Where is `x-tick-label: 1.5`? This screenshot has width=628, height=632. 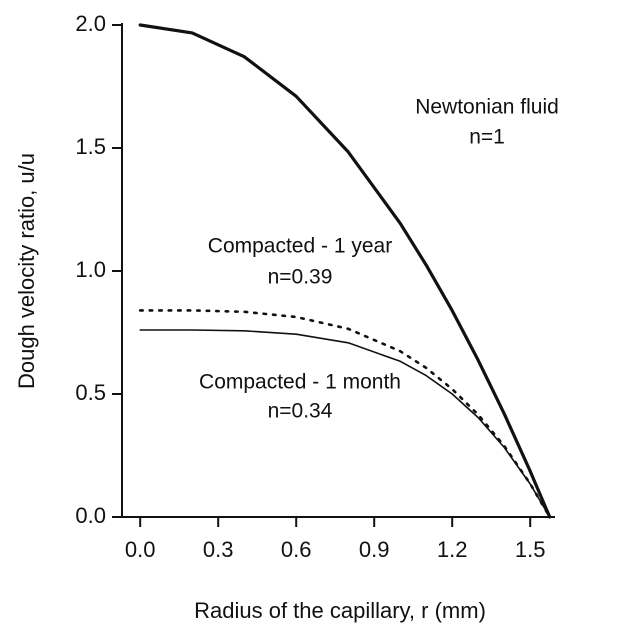 x-tick-label: 1.5 is located at coordinates (530, 549).